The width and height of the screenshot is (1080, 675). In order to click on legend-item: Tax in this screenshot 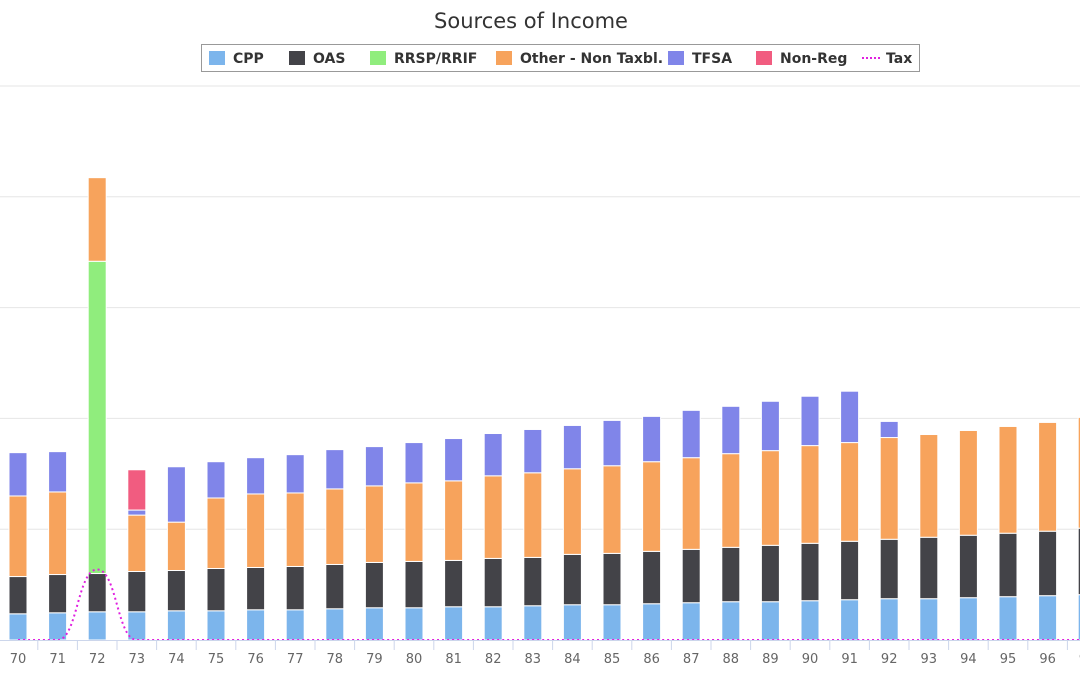, I will do `click(887, 59)`.